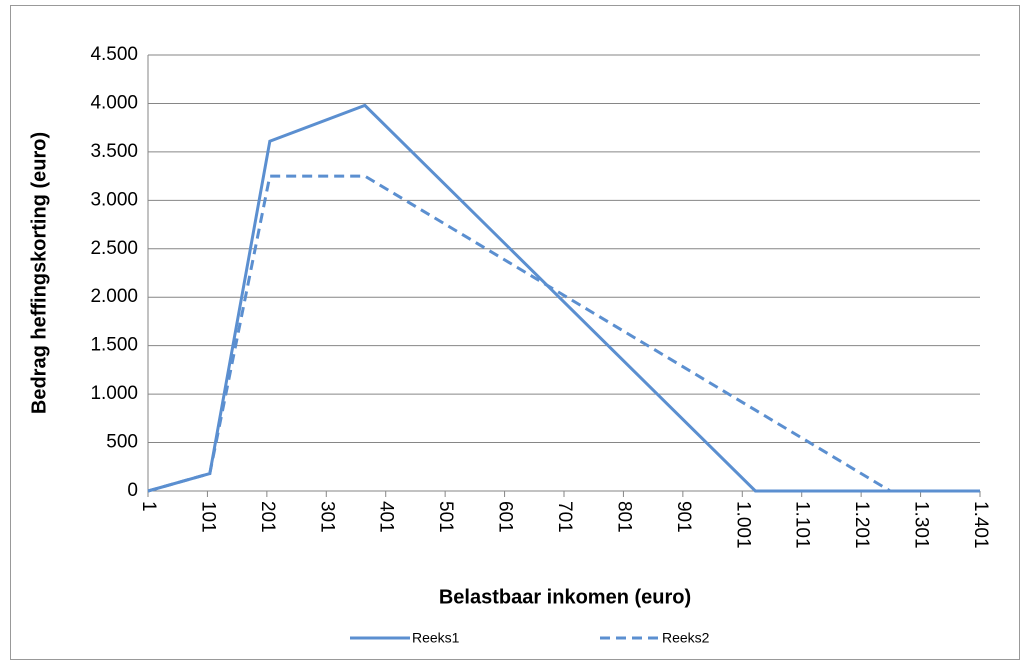 The width and height of the screenshot is (1026, 667). What do you see at coordinates (564, 517) in the screenshot?
I see `x-tick-label: 701` at bounding box center [564, 517].